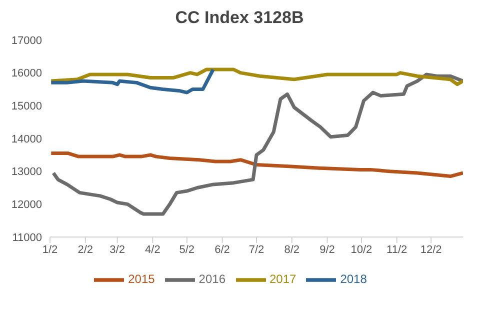 The height and width of the screenshot is (322, 479). What do you see at coordinates (239, 18) in the screenshot?
I see `chart-title: CC Index 3128B` at bounding box center [239, 18].